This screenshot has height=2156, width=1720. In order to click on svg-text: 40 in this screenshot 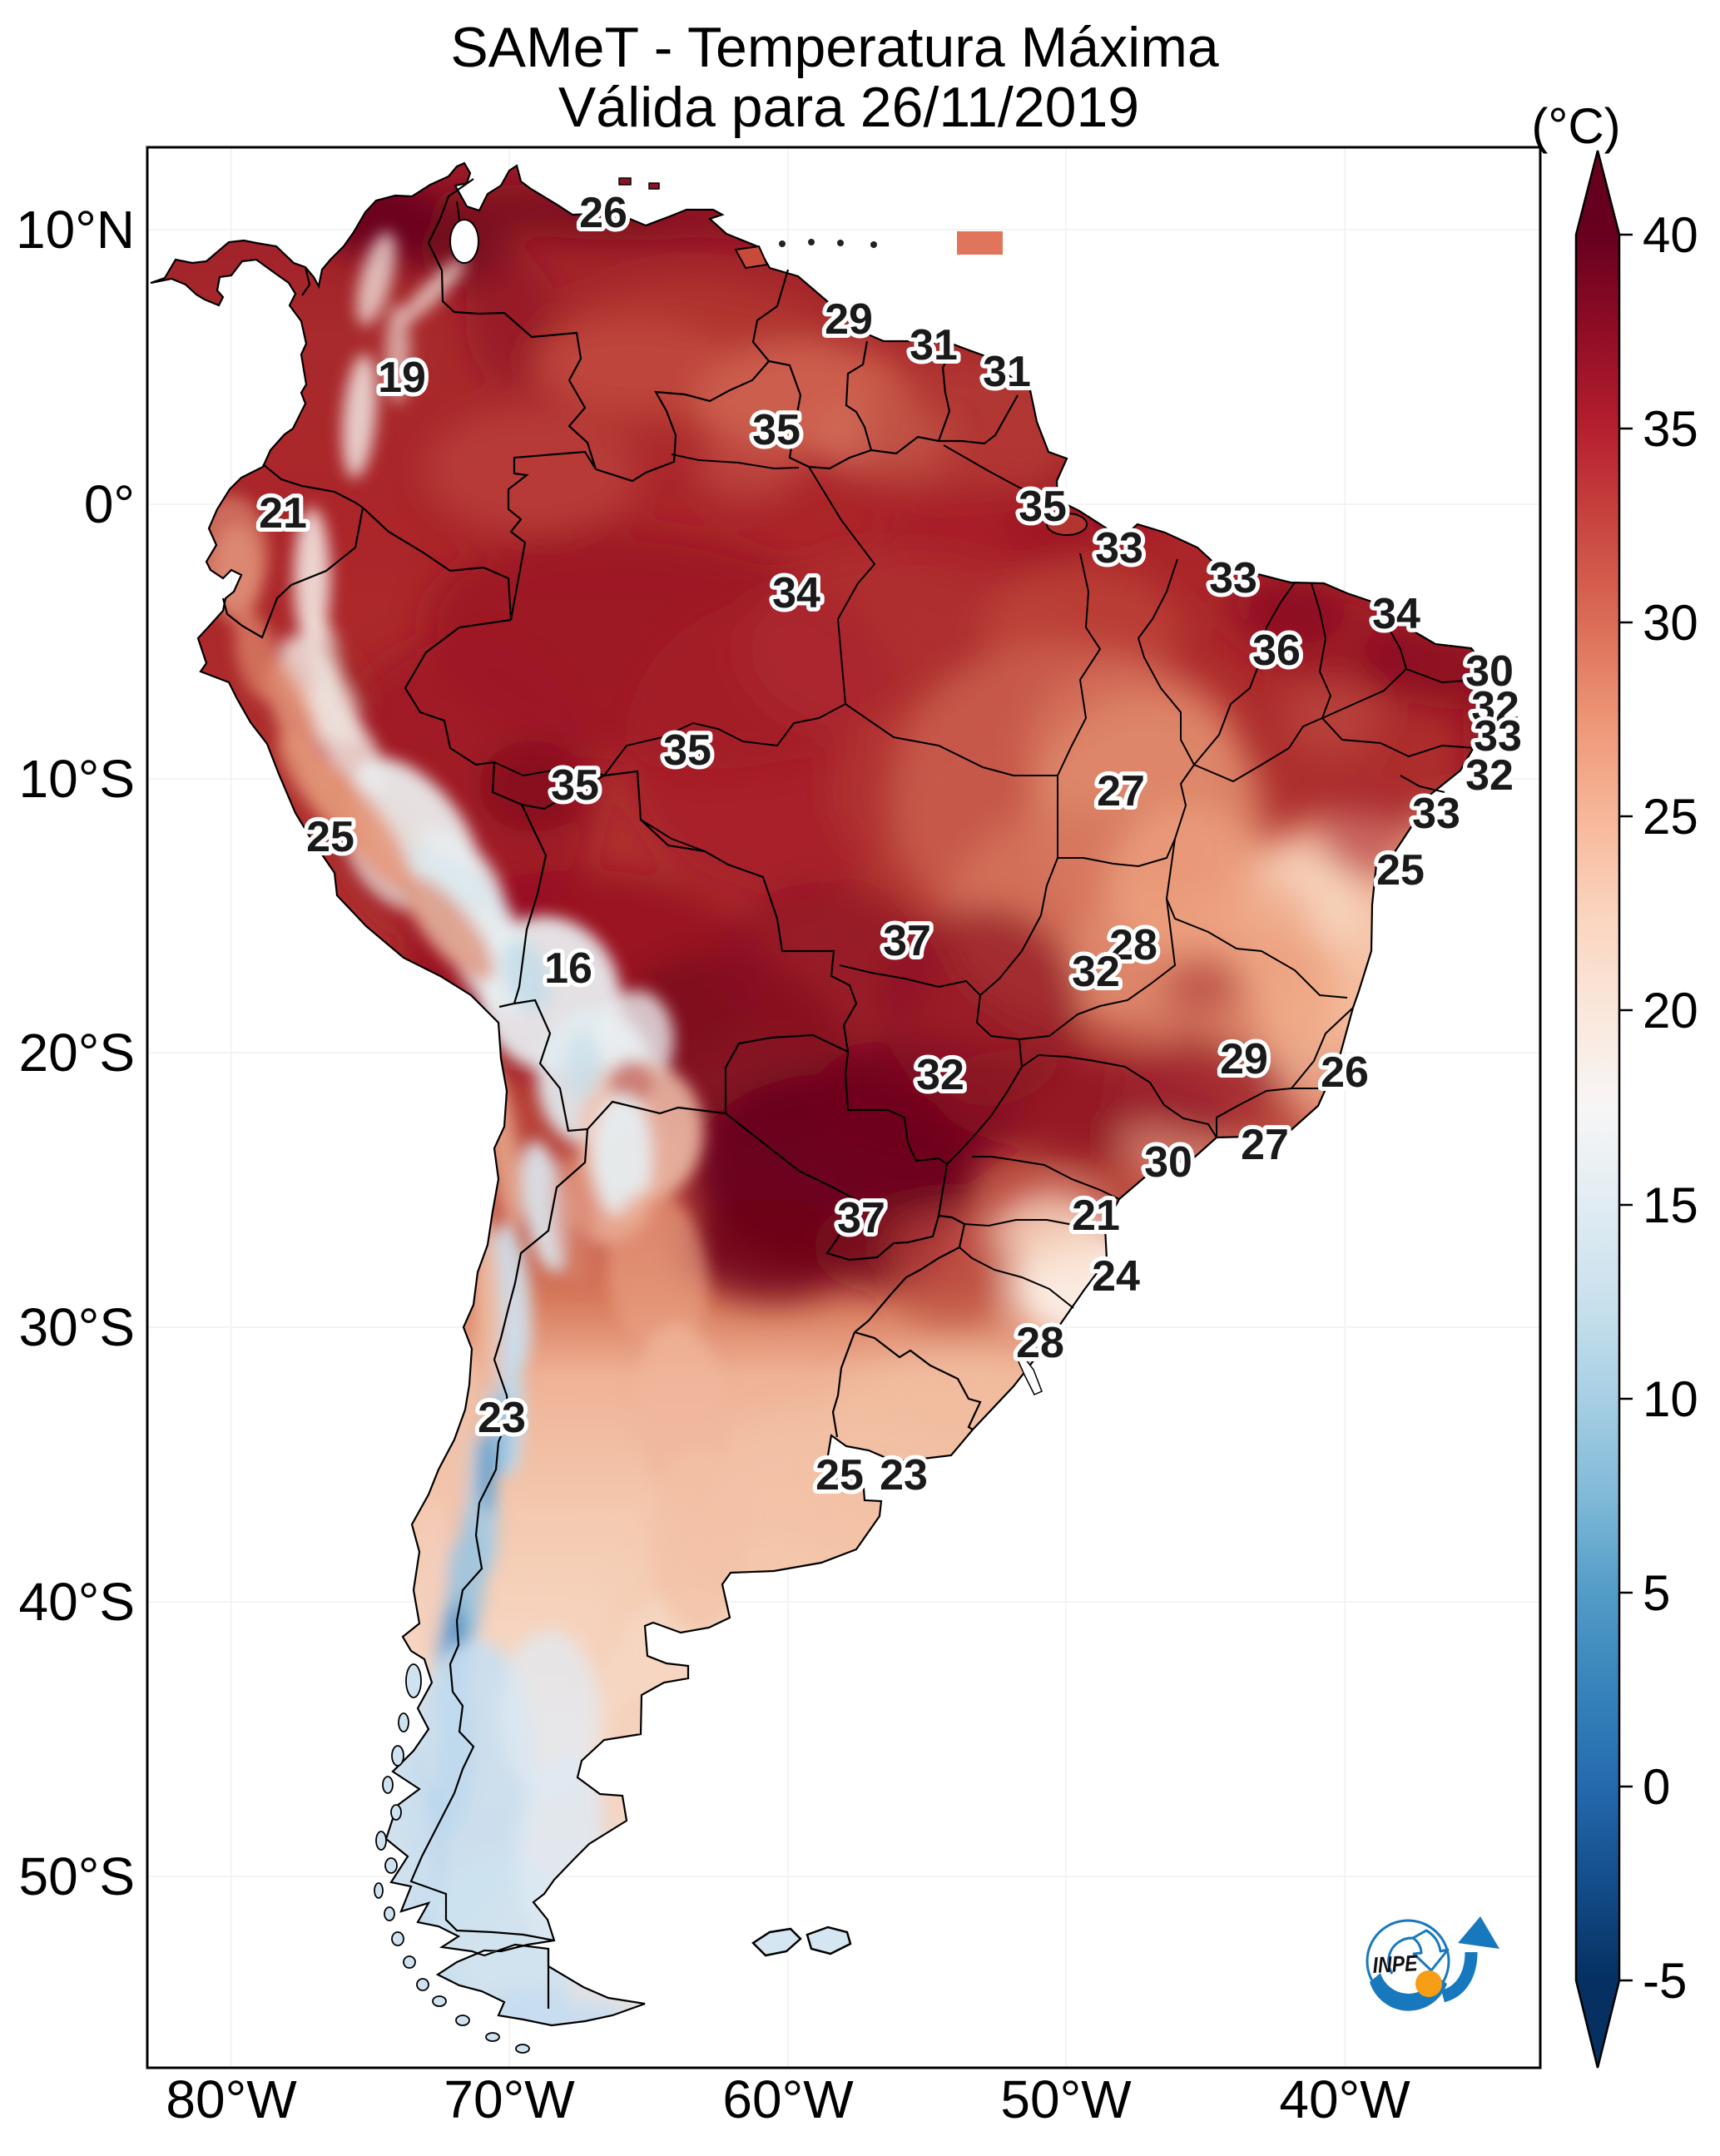, I will do `click(1670, 235)`.